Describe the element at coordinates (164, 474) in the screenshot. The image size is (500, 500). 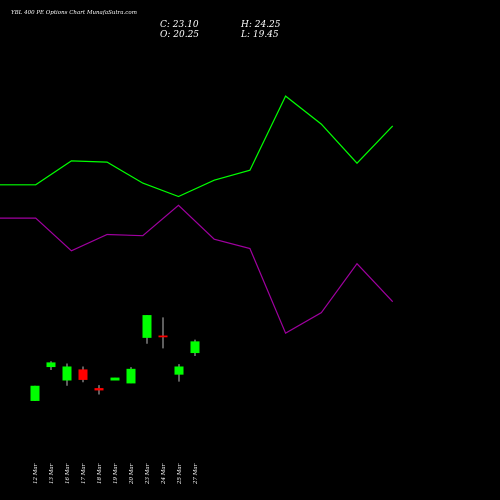
I see `x-tick-label: 24 Mar` at that location.